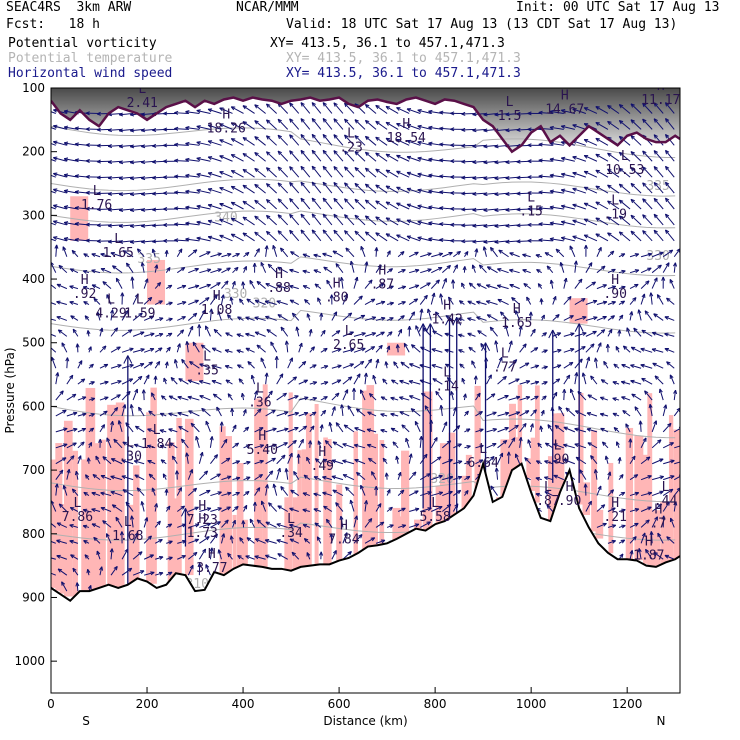 The height and width of the screenshot is (740, 740). Describe the element at coordinates (202, 533) in the screenshot. I see `extremum-value: 1.73` at that location.